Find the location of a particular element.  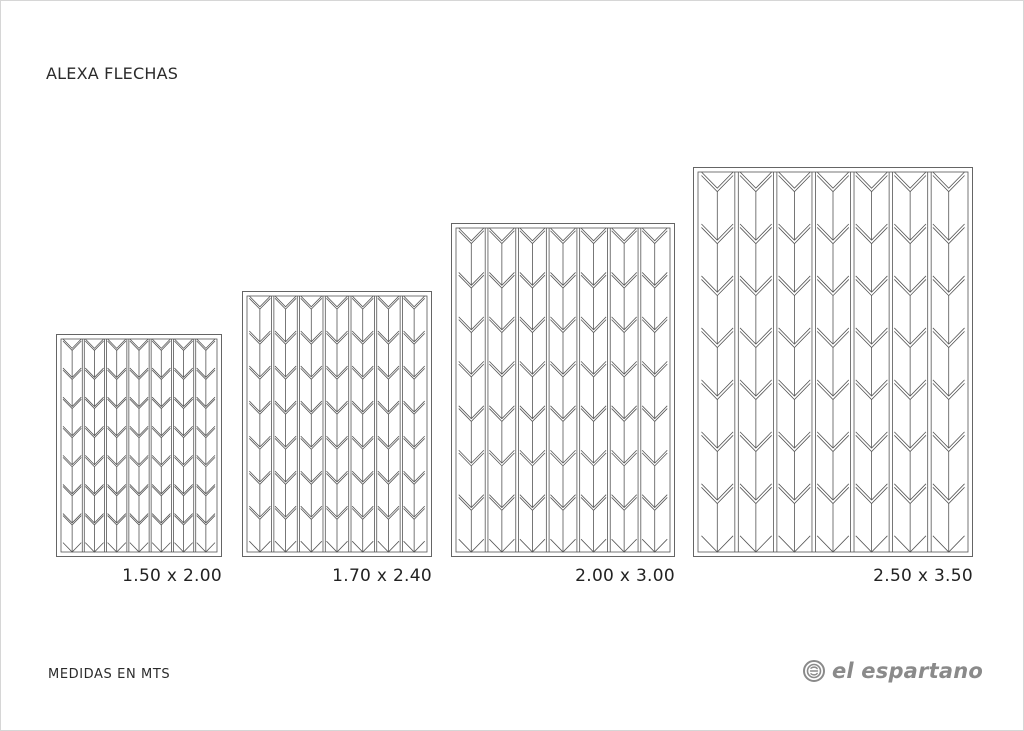

units-note: MEDIDAS EN MTS is located at coordinates (109, 674).